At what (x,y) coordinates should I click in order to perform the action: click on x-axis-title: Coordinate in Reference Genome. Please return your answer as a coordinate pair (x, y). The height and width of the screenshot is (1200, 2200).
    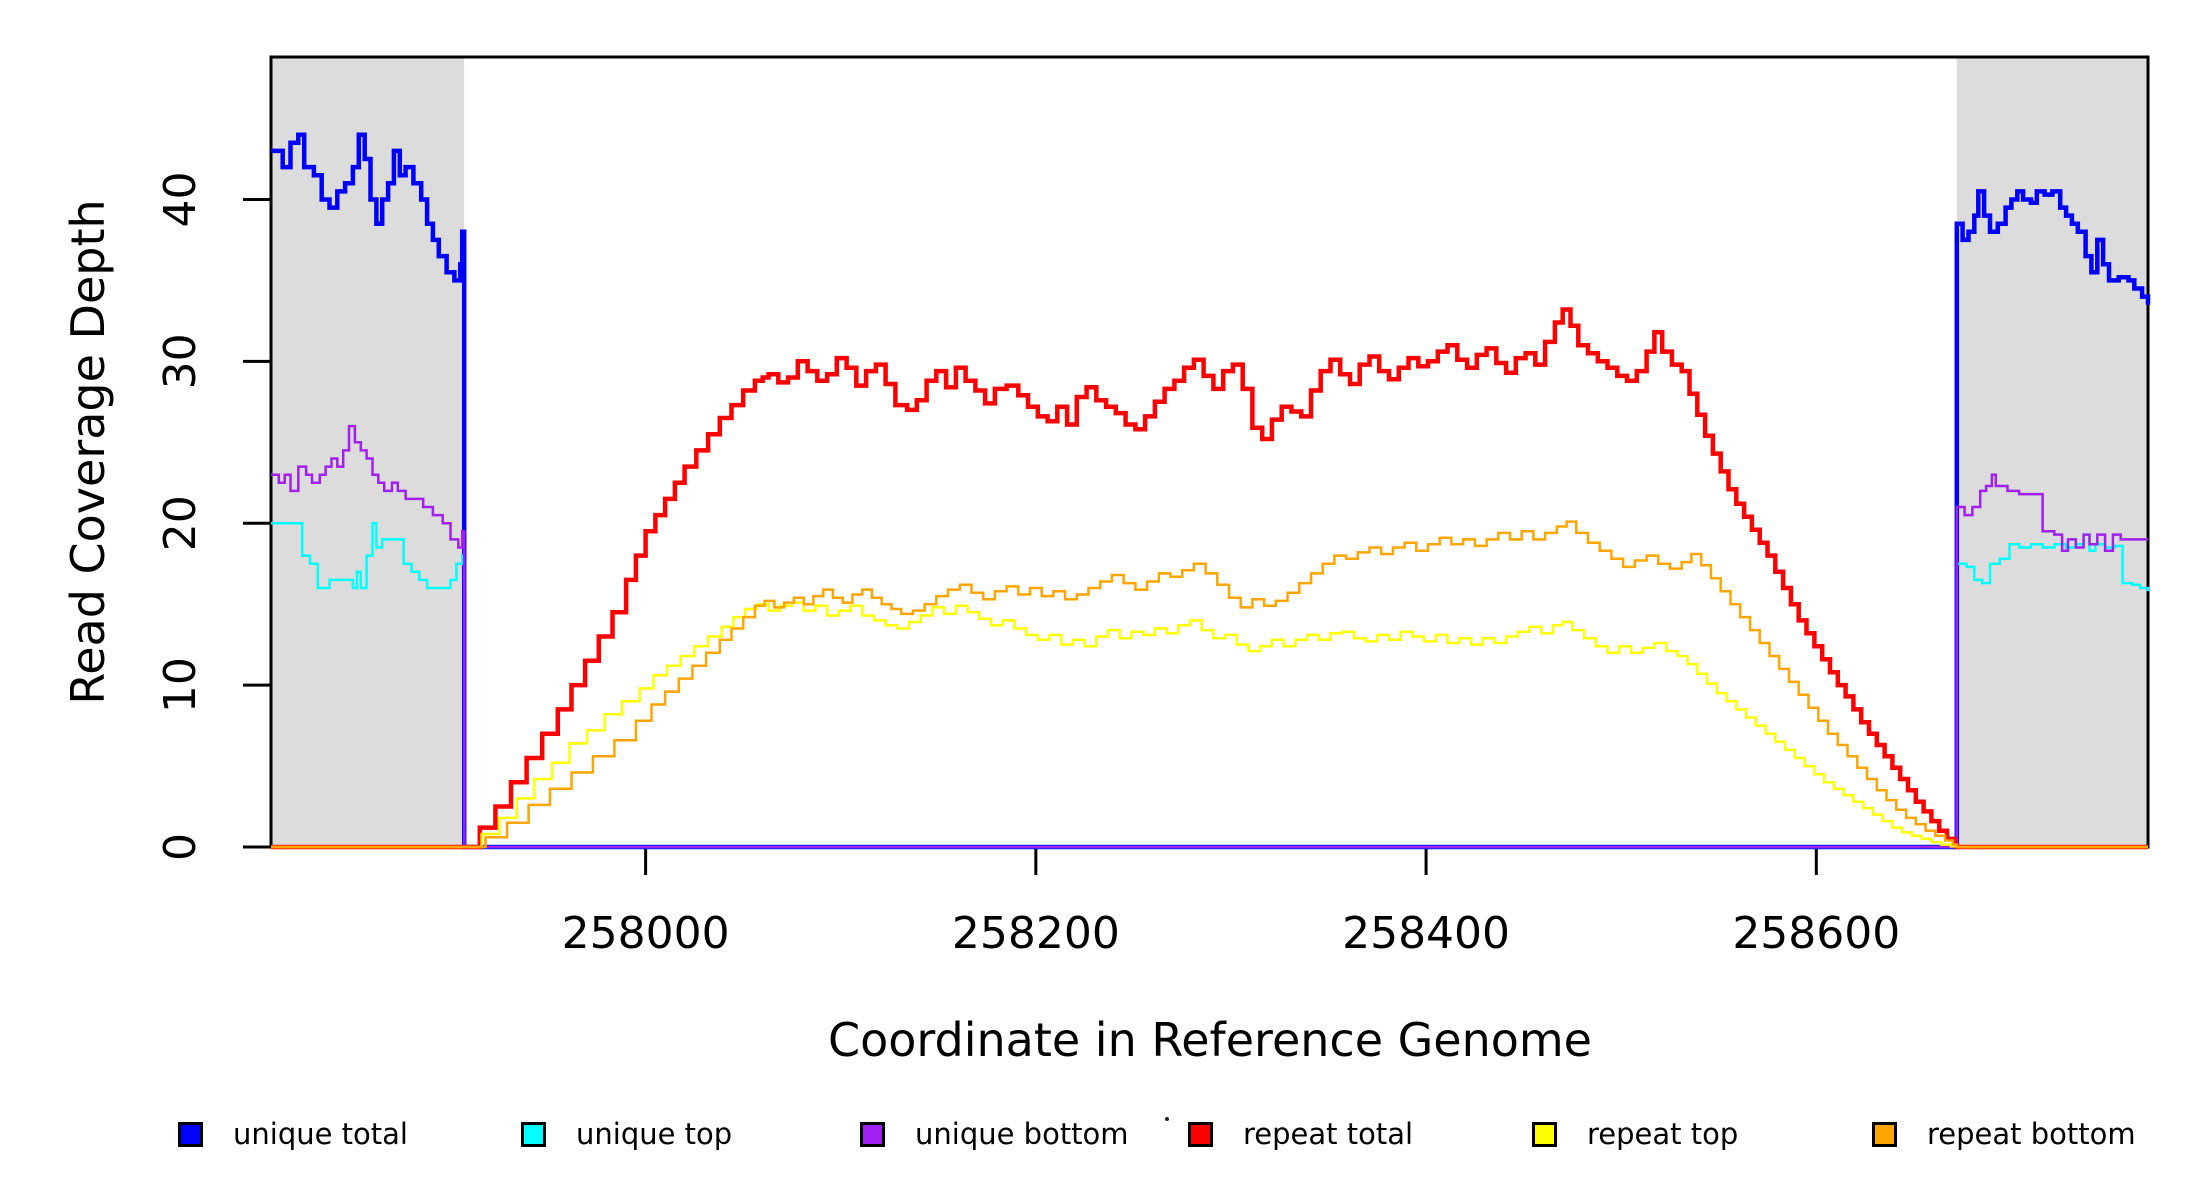
    Looking at the image, I should click on (1210, 1040).